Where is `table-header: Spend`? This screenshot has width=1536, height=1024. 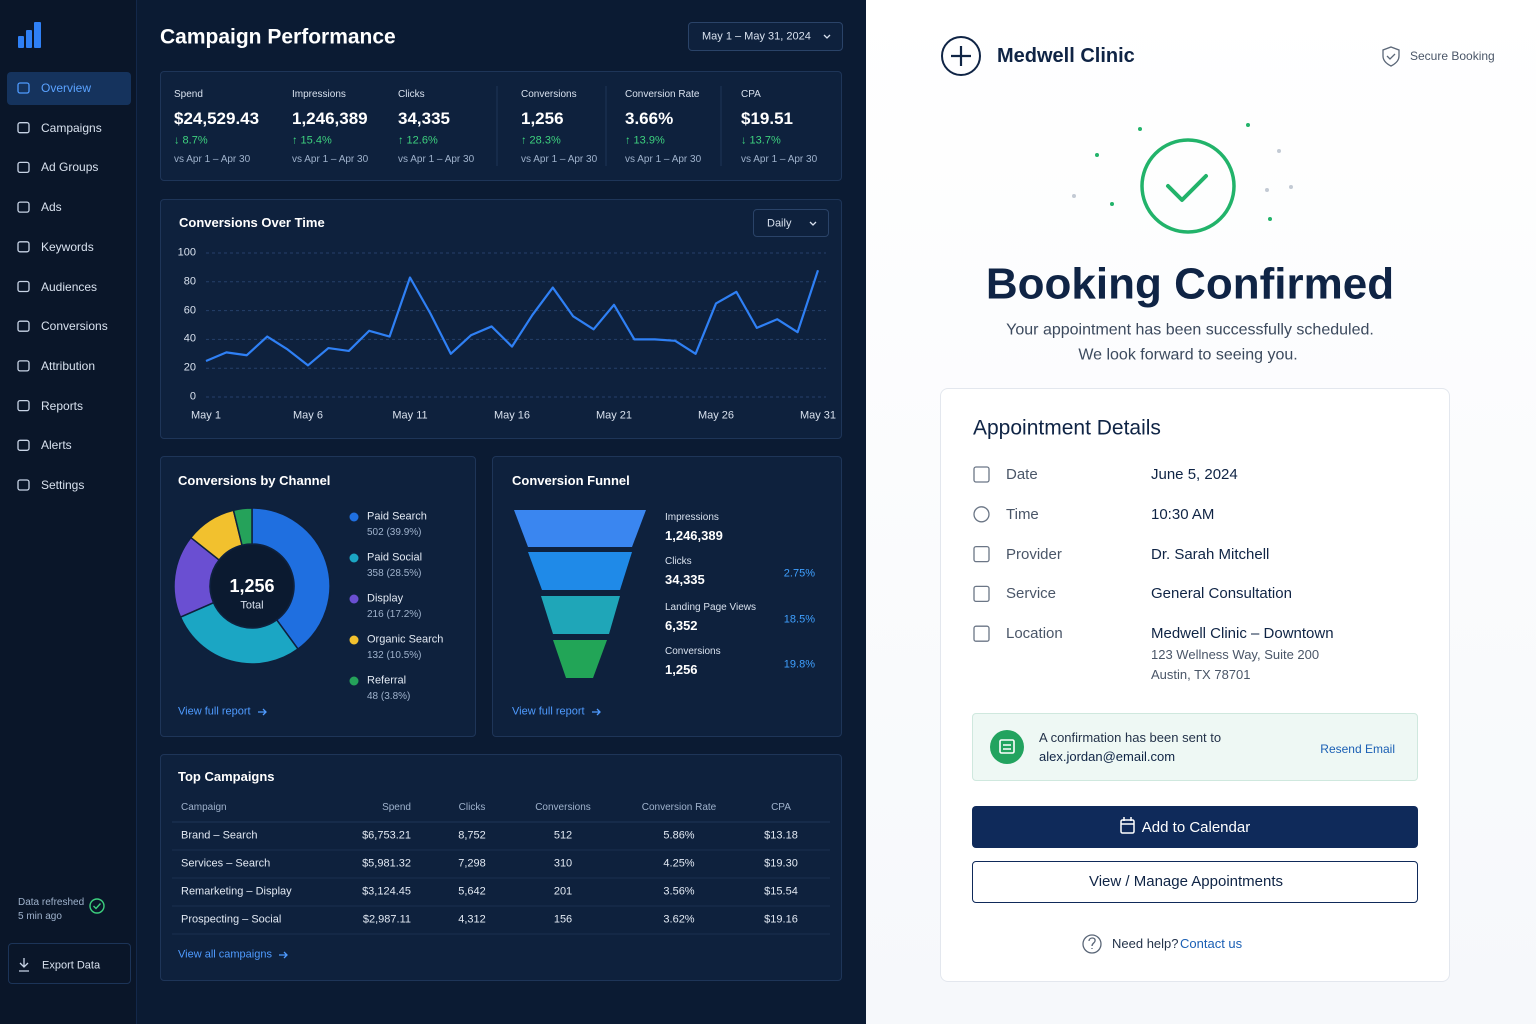 table-header: Spend is located at coordinates (396, 807).